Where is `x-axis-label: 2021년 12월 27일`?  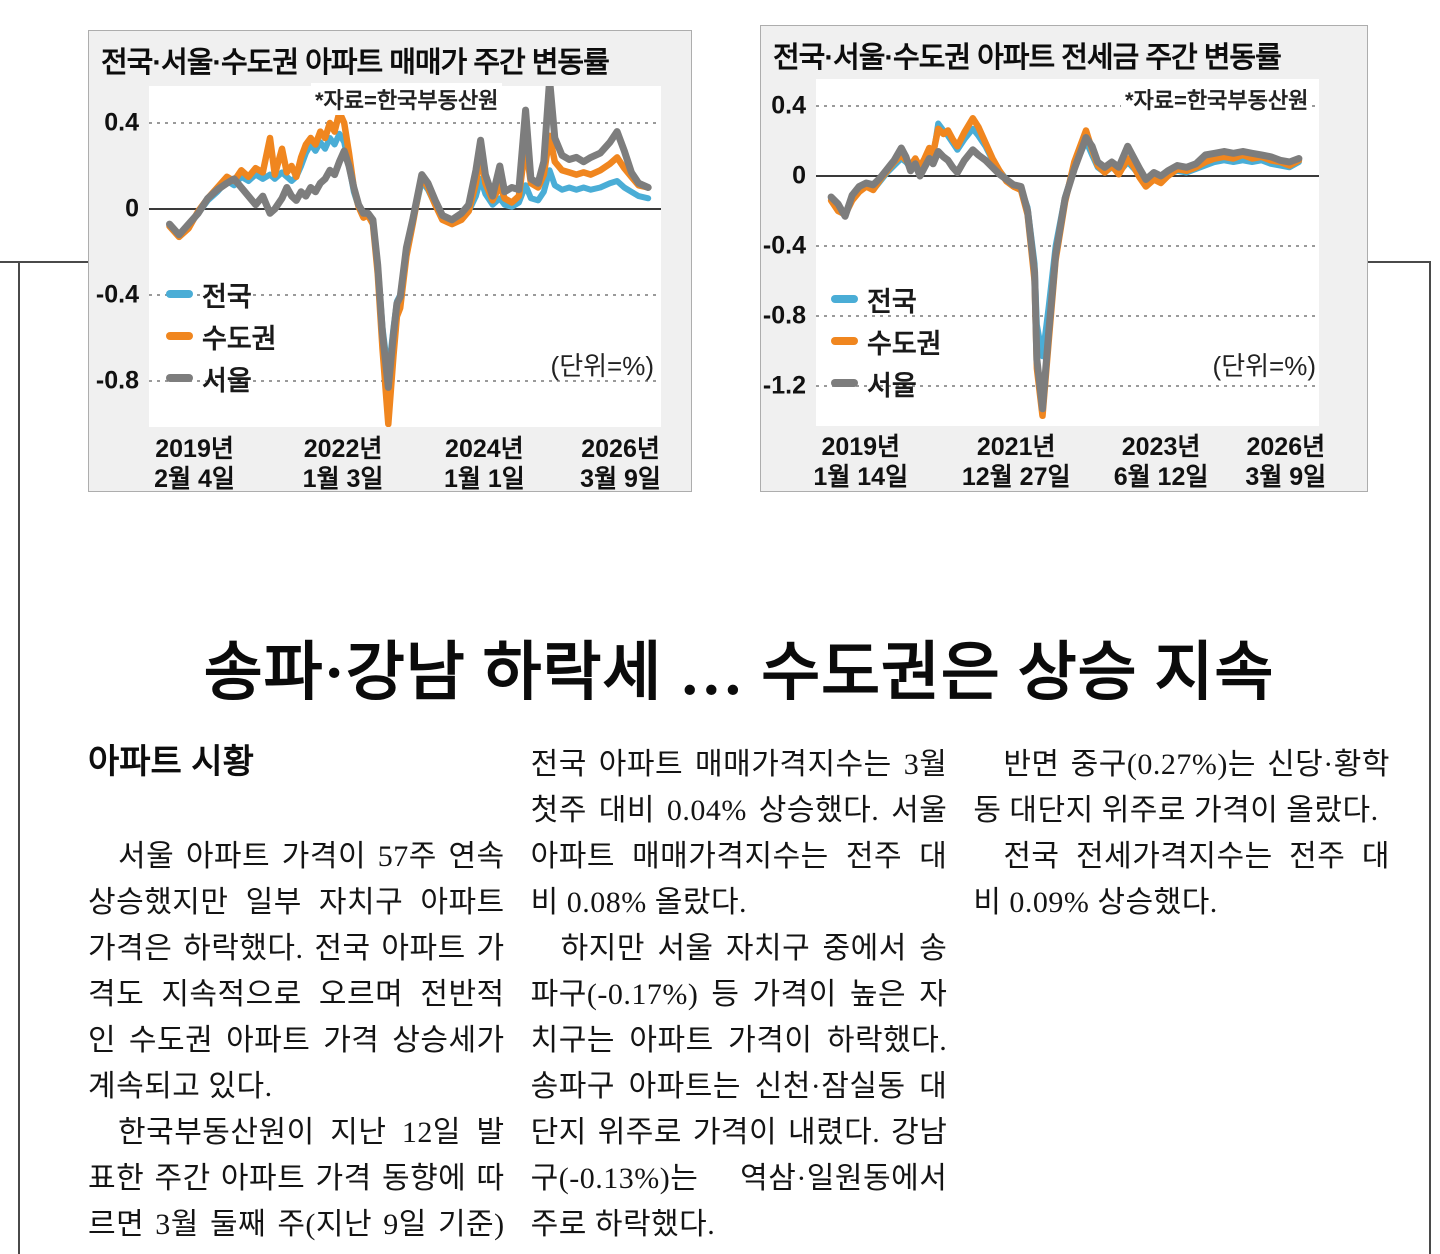 x-axis-label: 2021년 12월 27일 is located at coordinates (1016, 462).